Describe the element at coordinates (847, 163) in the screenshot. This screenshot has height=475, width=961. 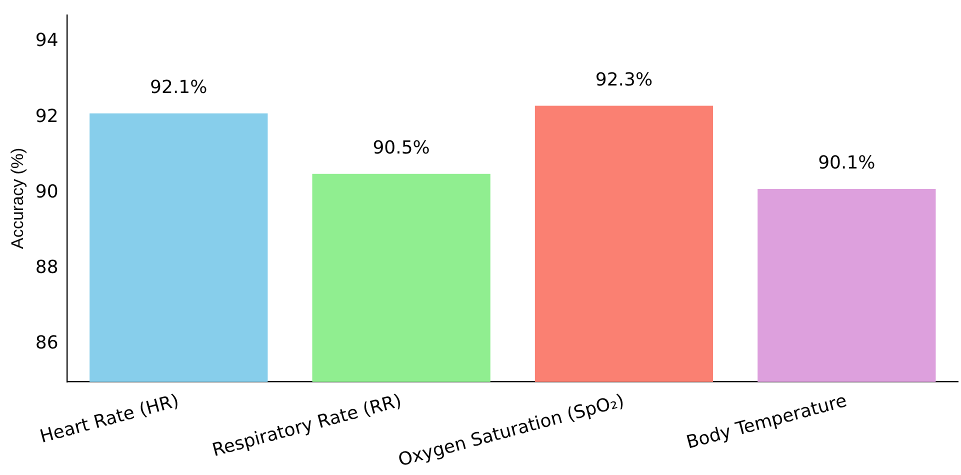
I see `data-label: 90.1%` at that location.